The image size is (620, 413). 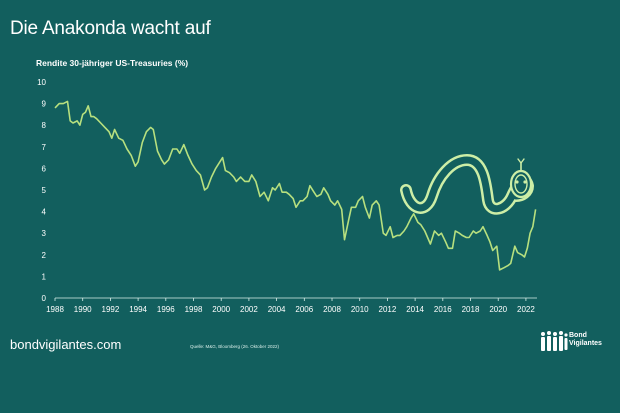 What do you see at coordinates (44, 276) in the screenshot?
I see `y-tick-label: 1` at bounding box center [44, 276].